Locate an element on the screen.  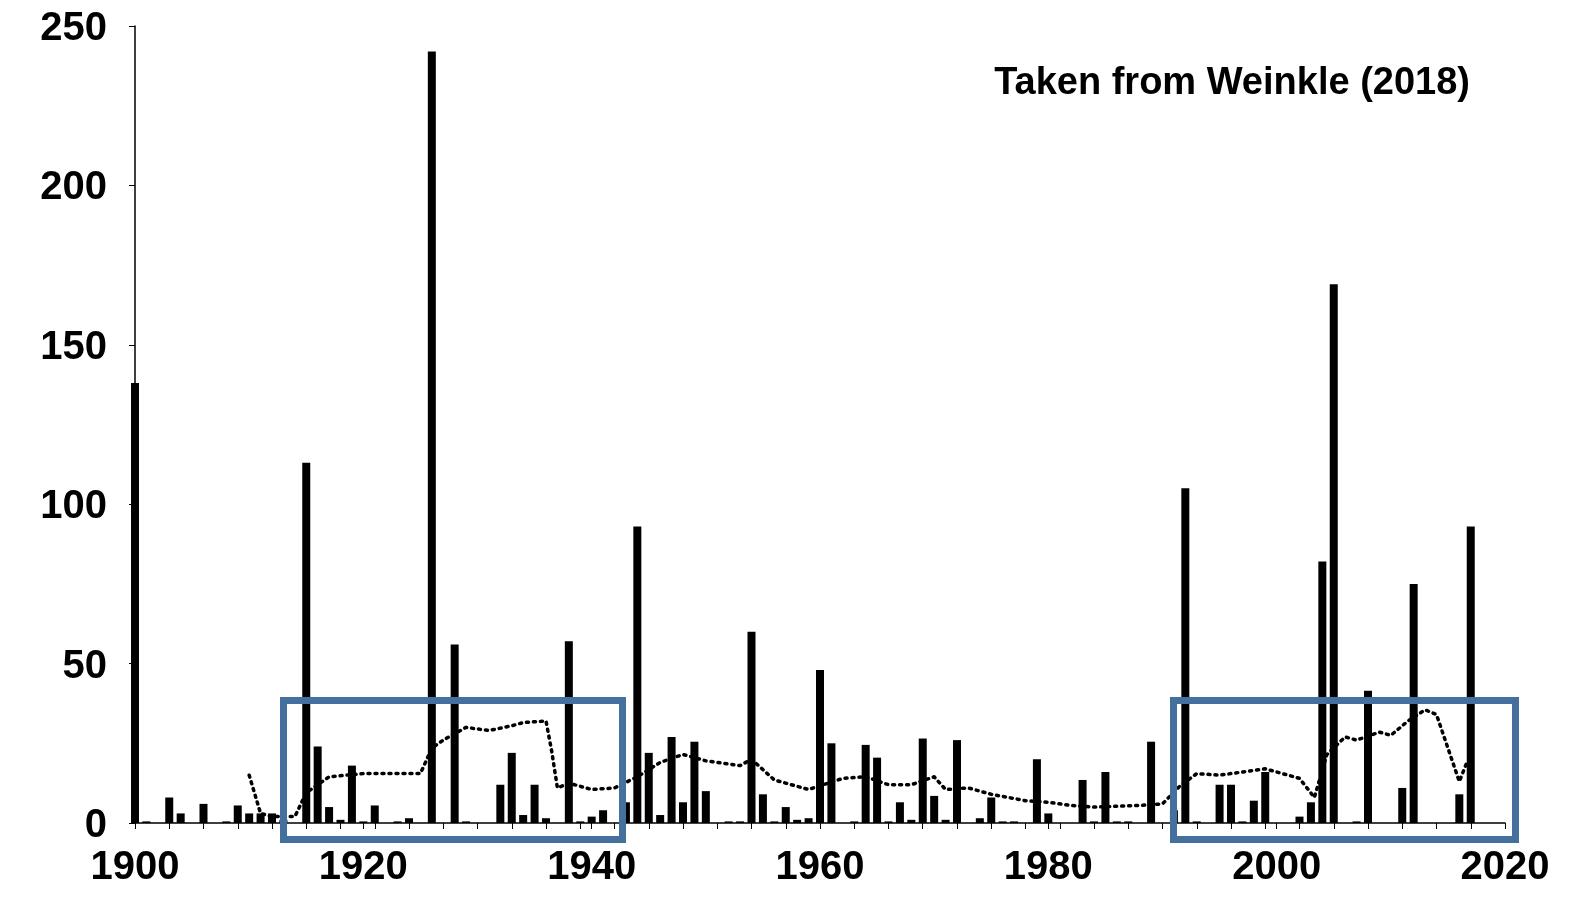
x-tick-label: 1960 is located at coordinates (820, 865).